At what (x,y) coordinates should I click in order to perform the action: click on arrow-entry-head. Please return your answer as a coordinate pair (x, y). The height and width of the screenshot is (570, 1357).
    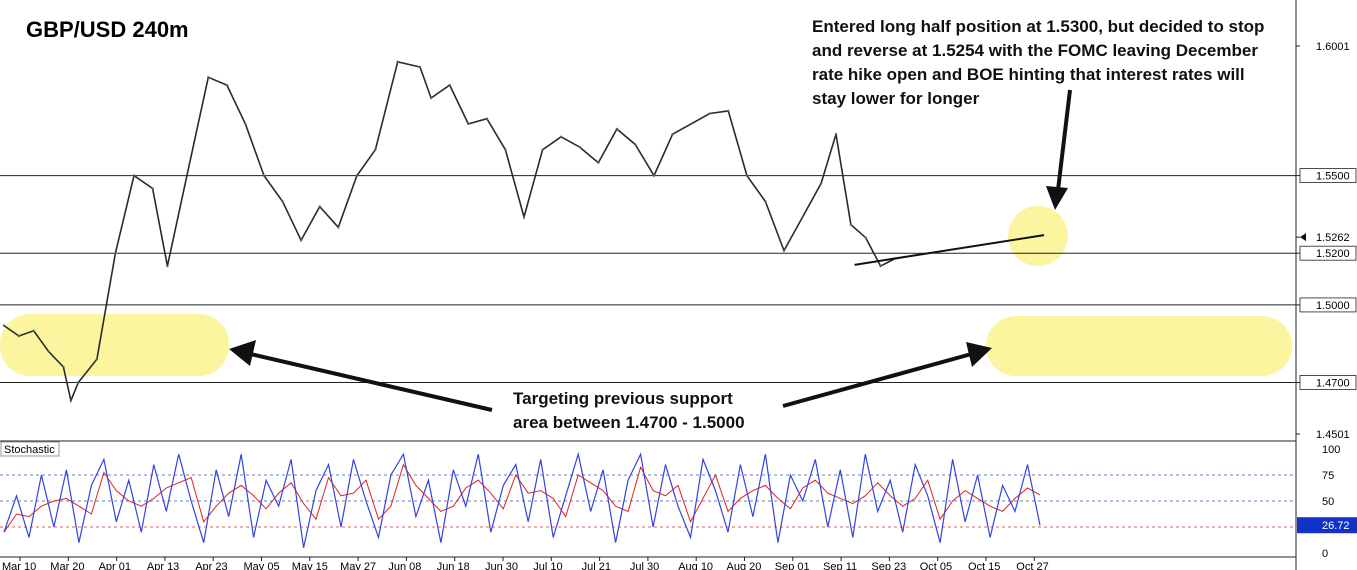
    Looking at the image, I should click on (1057, 198).